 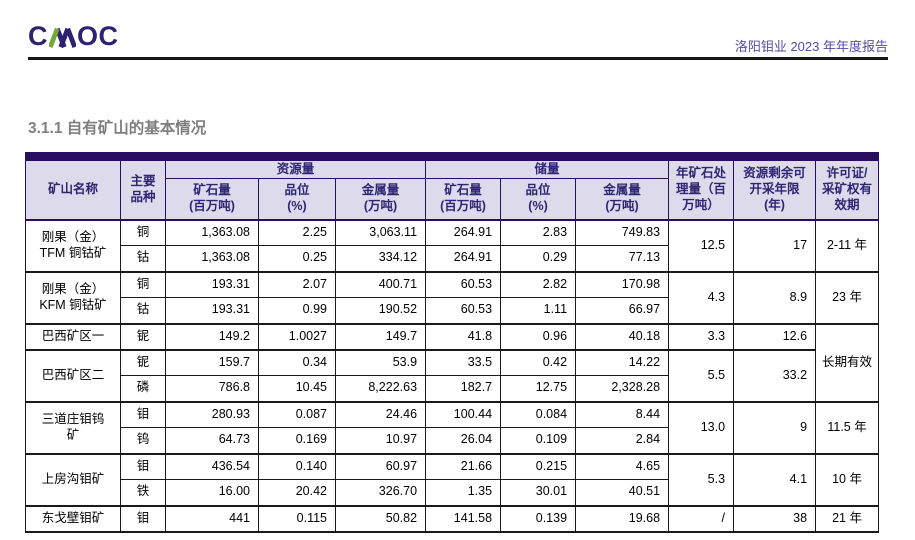 I want to click on cell-res-metal: 60.97, so click(x=380, y=466).